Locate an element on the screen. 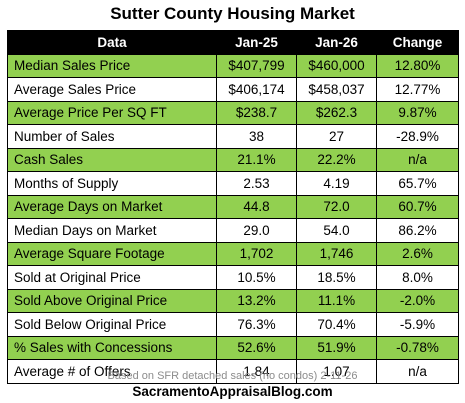 This screenshot has height=403, width=465. table-row: Average # of Offers 1.84 1.07 n/a is located at coordinates (233, 371).